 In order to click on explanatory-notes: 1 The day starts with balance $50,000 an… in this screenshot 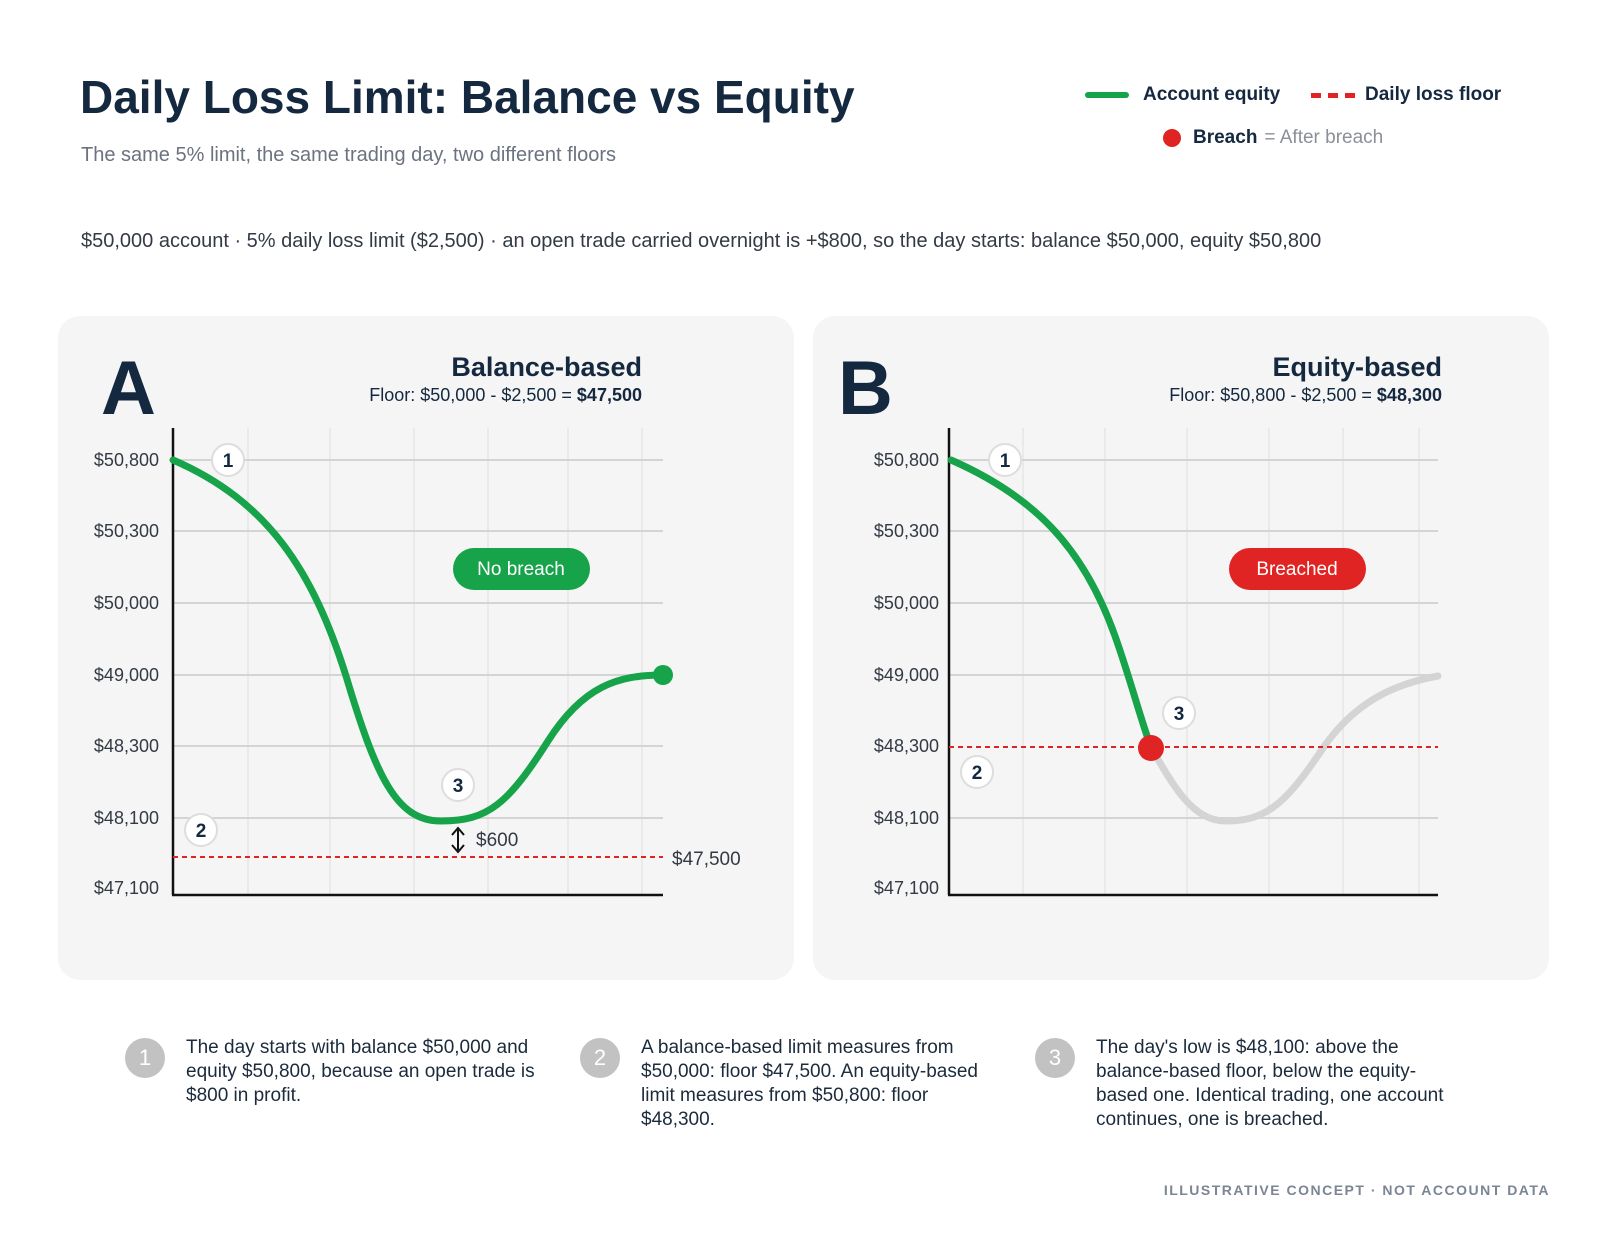, I will do `click(825, 1091)`.